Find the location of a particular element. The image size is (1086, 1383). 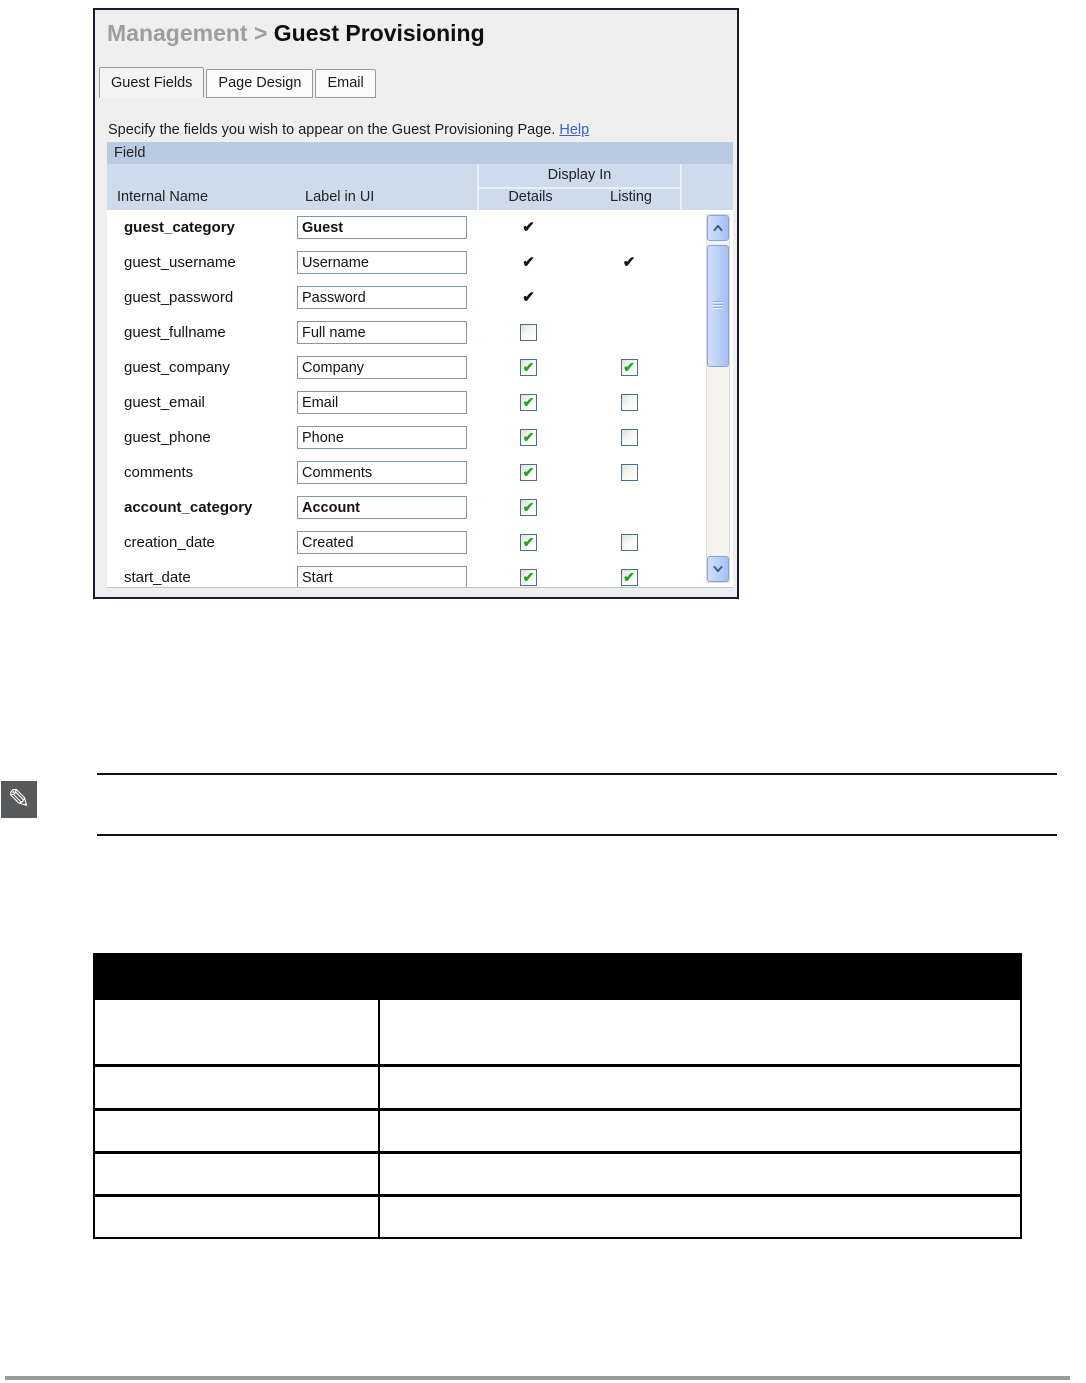

internal-name-cell: guest_phone is located at coordinates (167, 437).